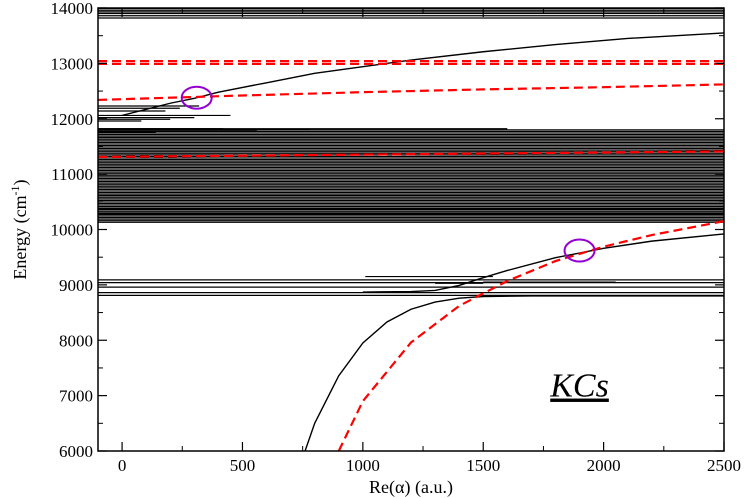 The image size is (747, 498). What do you see at coordinates (72, 9) in the screenshot?
I see `y-tick-label: 14000` at bounding box center [72, 9].